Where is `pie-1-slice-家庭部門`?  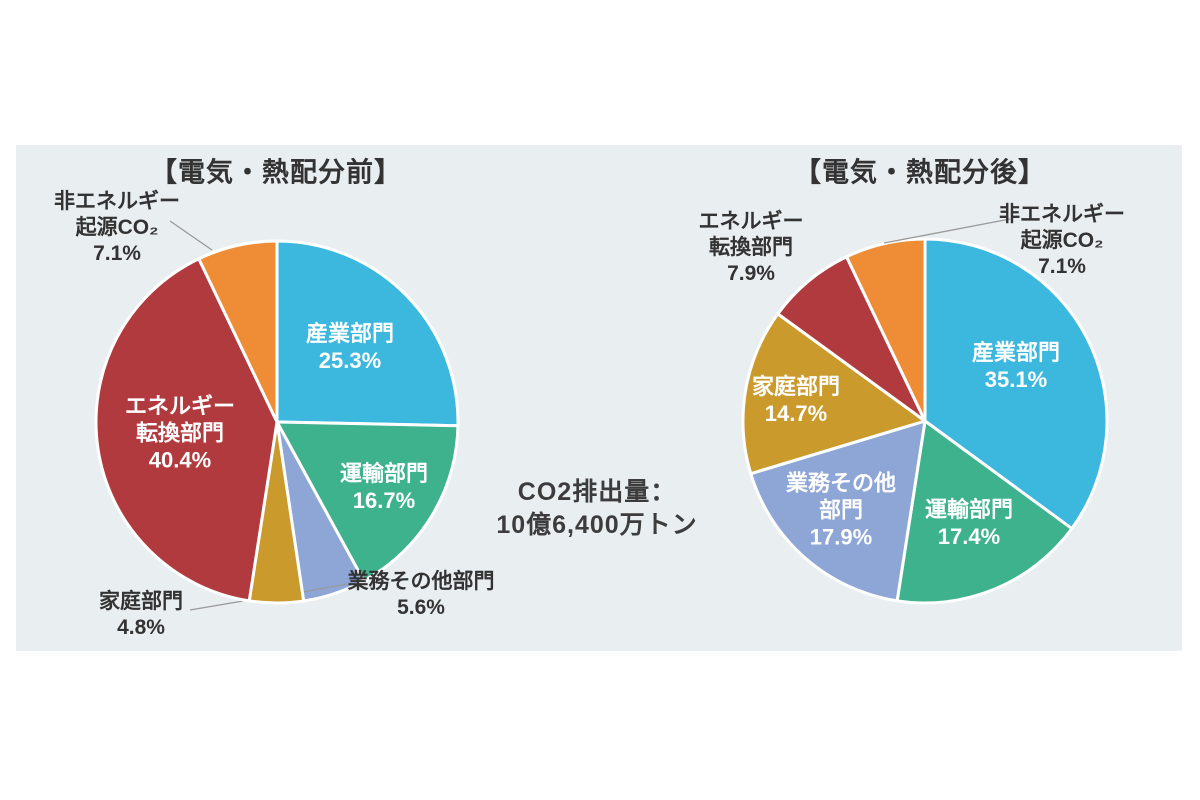 pie-1-slice-家庭部門 is located at coordinates (834, 394).